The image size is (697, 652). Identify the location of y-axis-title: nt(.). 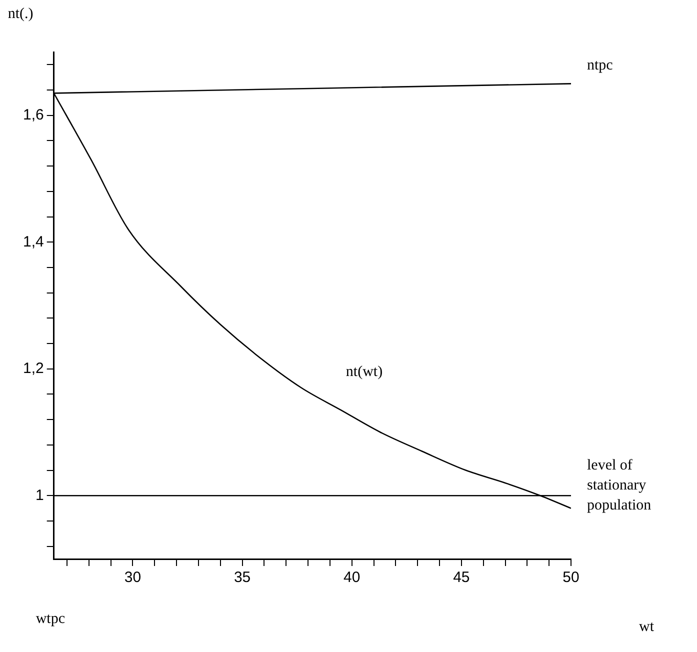
(21, 14).